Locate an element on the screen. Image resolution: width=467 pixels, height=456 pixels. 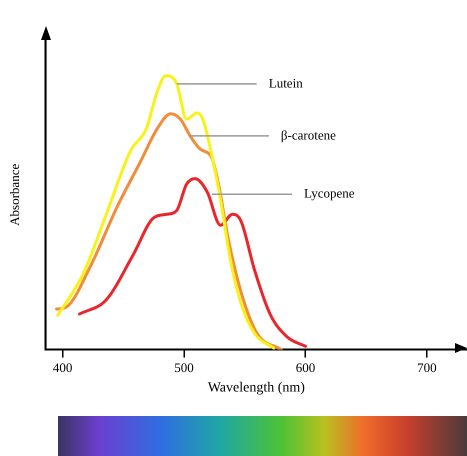
x-tick-label: 500 is located at coordinates (184, 367).